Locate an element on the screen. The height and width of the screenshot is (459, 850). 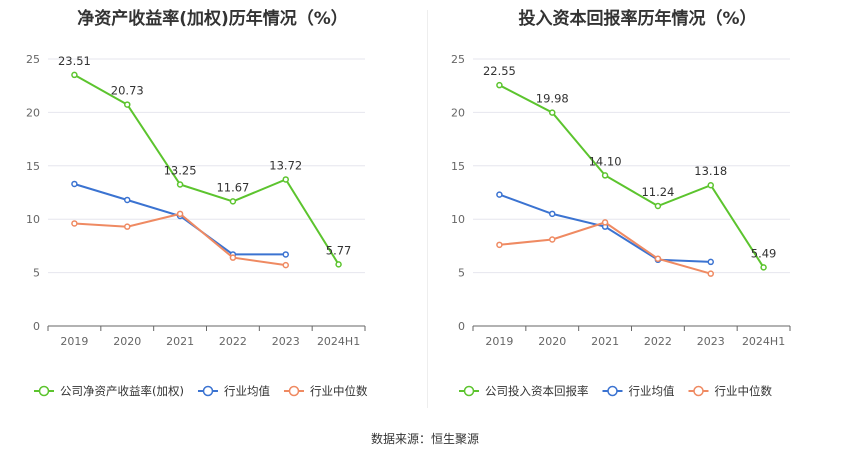
data-source-label: 数据来源：恒生聚源 is located at coordinates (424, 439).